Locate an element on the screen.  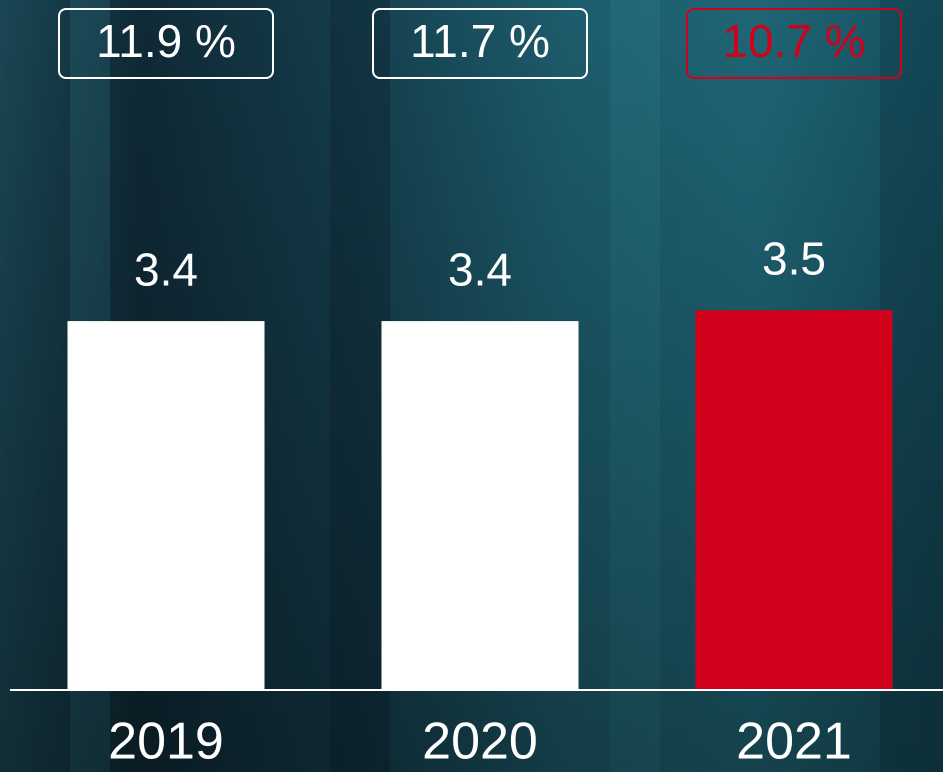
x-tick-label: 2020 is located at coordinates (480, 742).